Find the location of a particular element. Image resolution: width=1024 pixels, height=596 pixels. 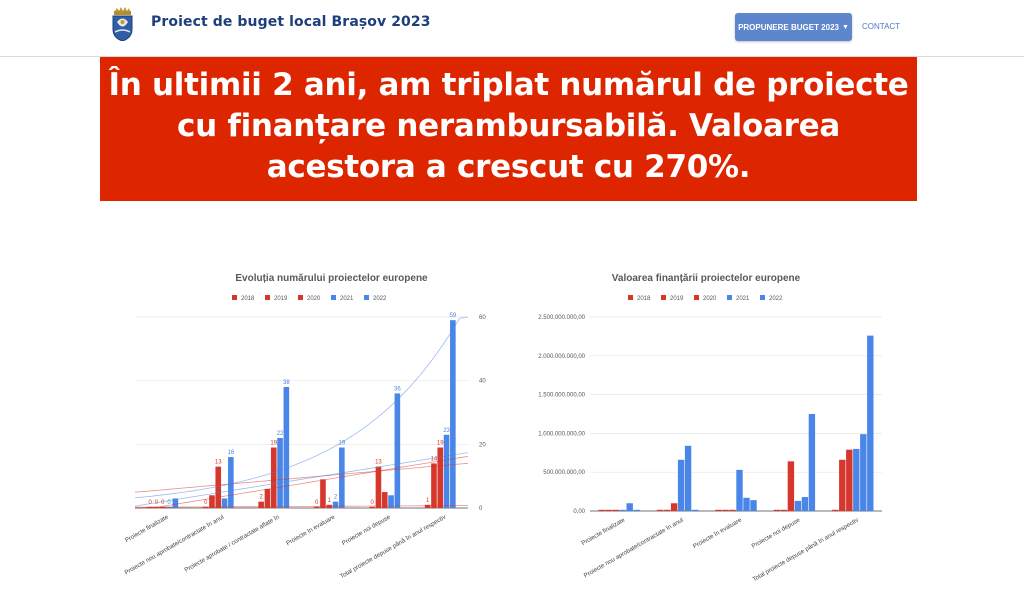

trendline-2021 is located at coordinates (301, 479).